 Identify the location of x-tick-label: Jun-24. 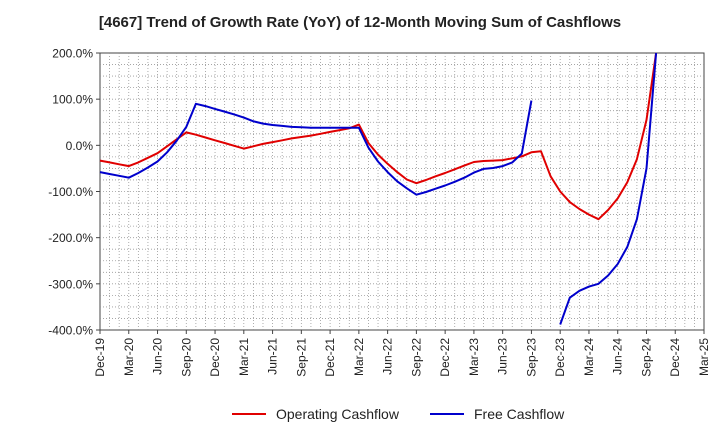
(618, 356).